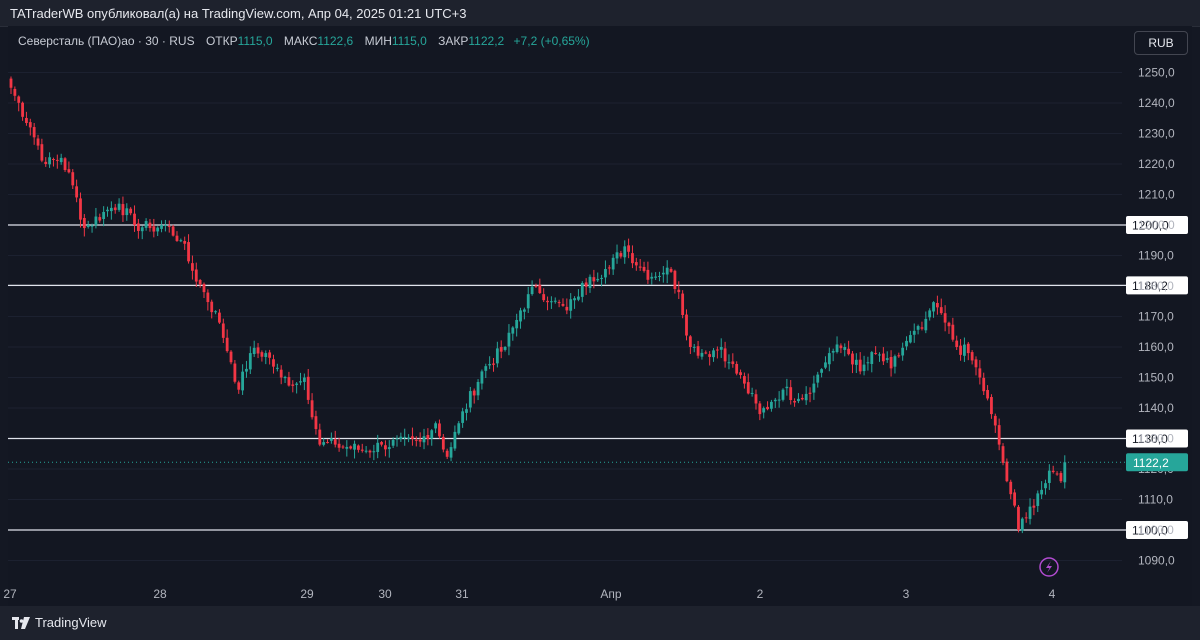  Describe the element at coordinates (1150, 439) in the screenshot. I see `level-label: 1130,0` at that location.